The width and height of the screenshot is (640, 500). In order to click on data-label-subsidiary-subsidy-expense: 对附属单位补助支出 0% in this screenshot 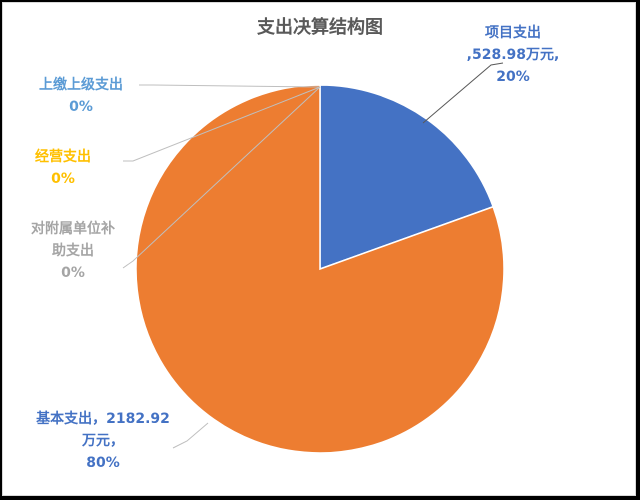, I will do `click(73, 250)`.